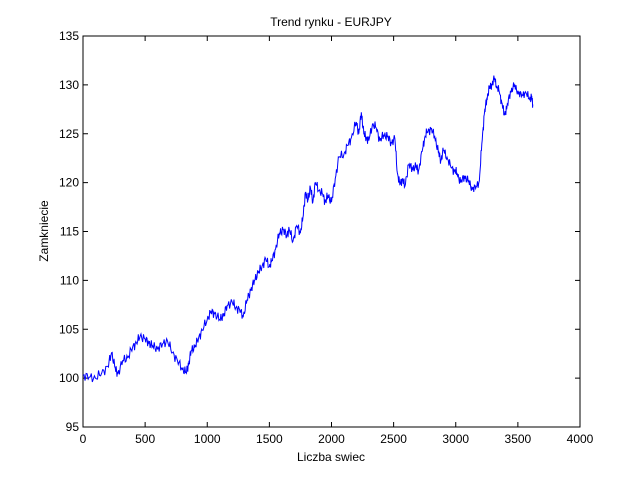 The image size is (641, 485). I want to click on y-tick-label: 130, so click(69, 85).